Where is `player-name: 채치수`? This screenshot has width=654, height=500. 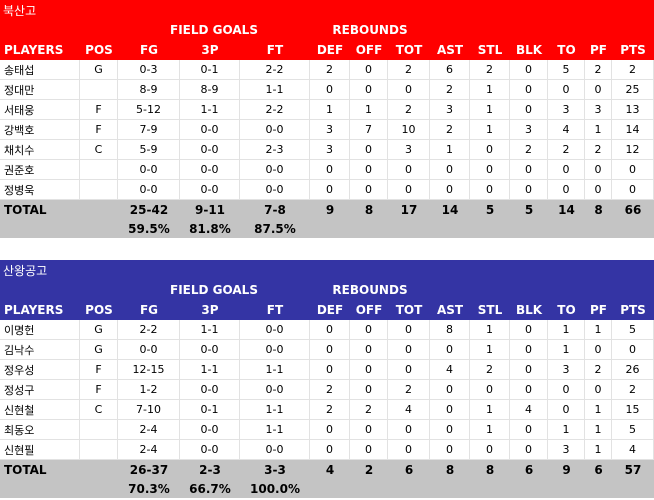
player-name: 채치수 is located at coordinates (40, 150).